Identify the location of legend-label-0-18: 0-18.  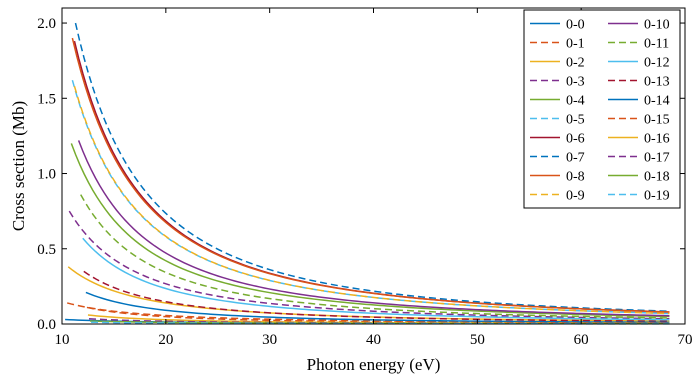
(657, 177).